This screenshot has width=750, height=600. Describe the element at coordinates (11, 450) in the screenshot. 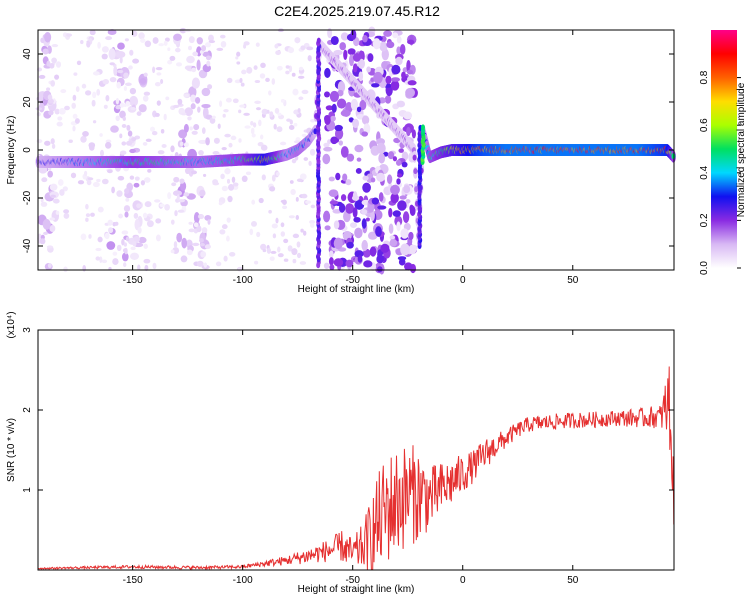

I see `snr-y-label: SNR (10 * v/v)` at that location.